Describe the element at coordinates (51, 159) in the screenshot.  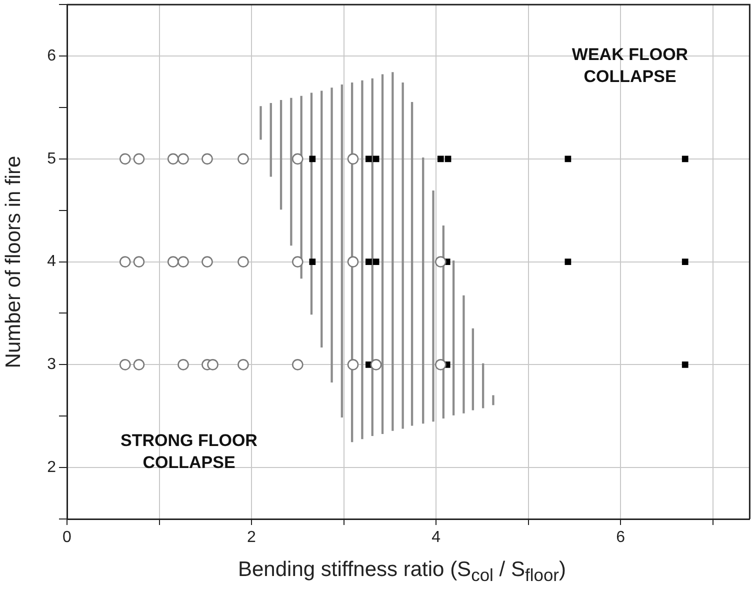
I see `y-tick-label: 5` at that location.